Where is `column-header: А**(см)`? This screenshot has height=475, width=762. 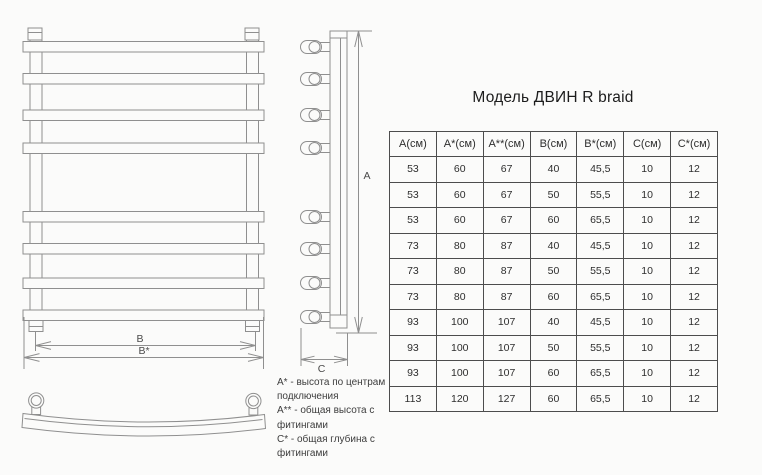 column-header: А**(см) is located at coordinates (506, 144).